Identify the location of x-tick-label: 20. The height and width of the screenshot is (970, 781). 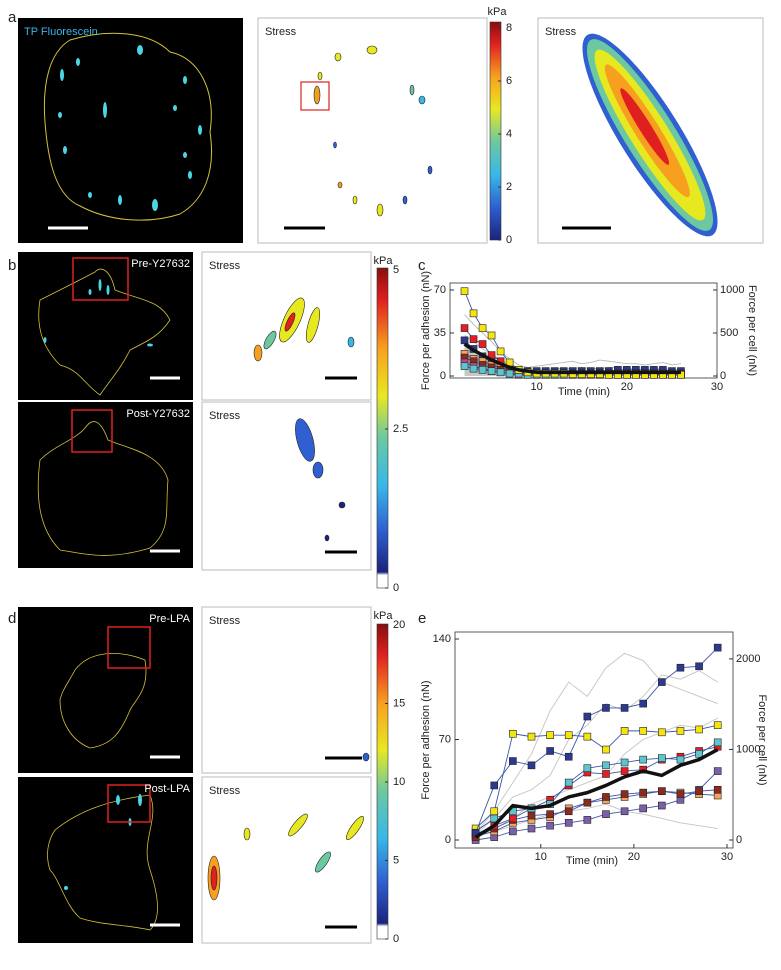
(627, 387).